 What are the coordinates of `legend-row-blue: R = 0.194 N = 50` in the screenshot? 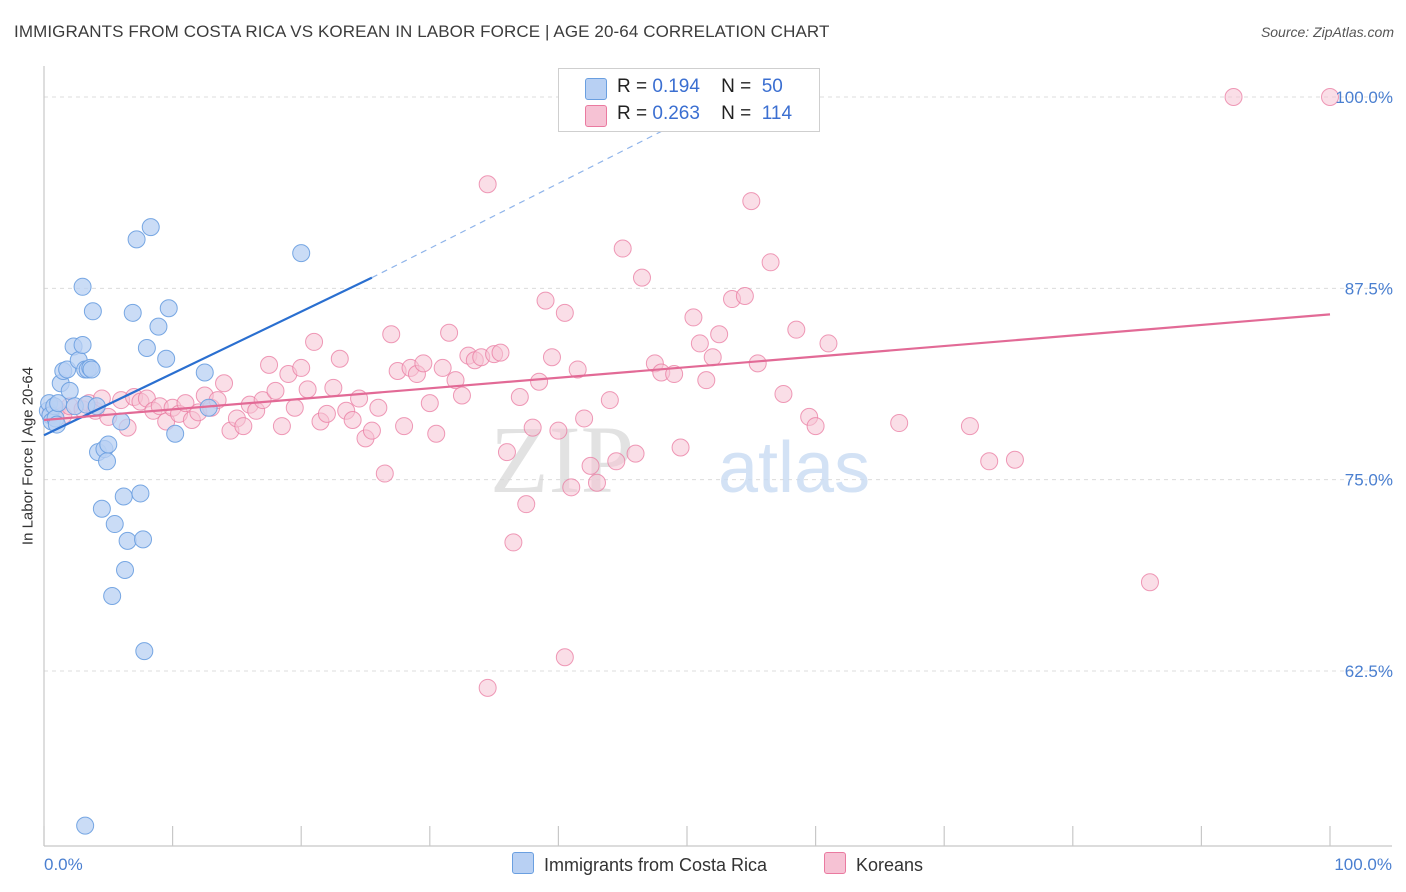 It's located at (689, 89).